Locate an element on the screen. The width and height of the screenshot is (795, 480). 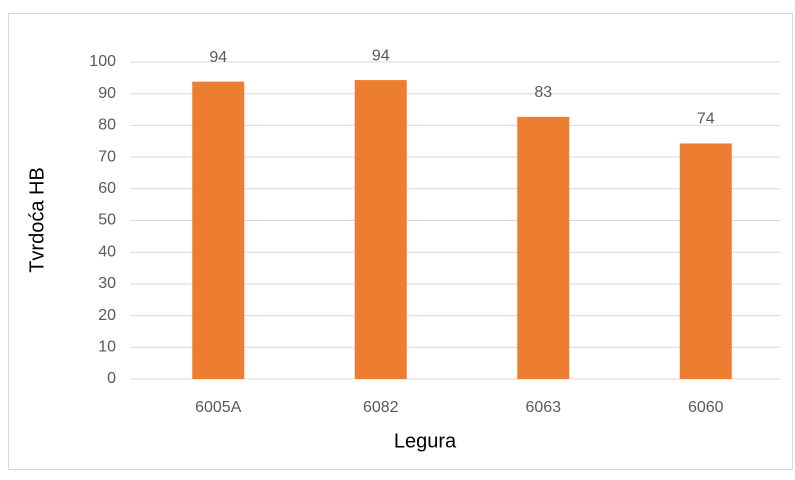
y-tick-label: 10 is located at coordinates (107, 347).